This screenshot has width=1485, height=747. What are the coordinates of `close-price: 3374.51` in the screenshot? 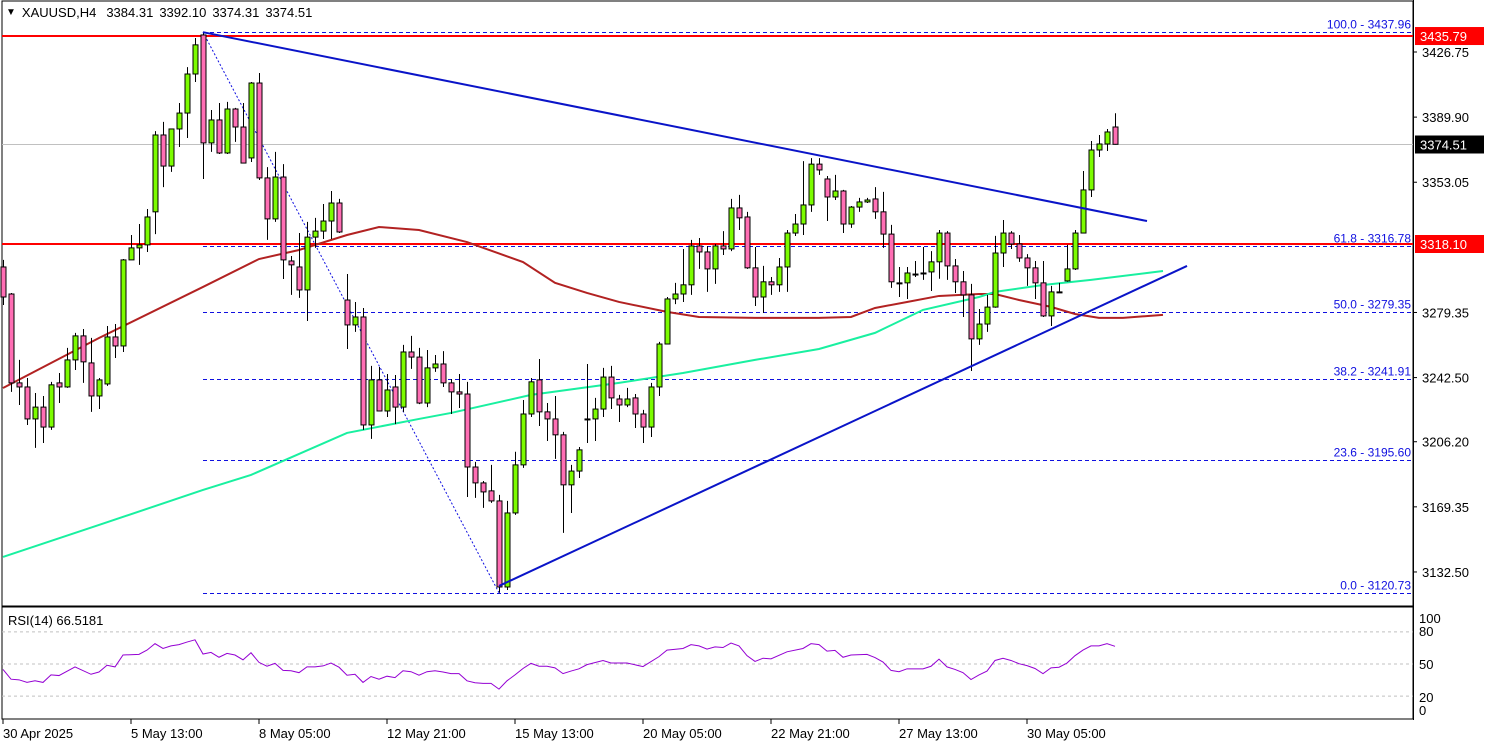 It's located at (289, 12).